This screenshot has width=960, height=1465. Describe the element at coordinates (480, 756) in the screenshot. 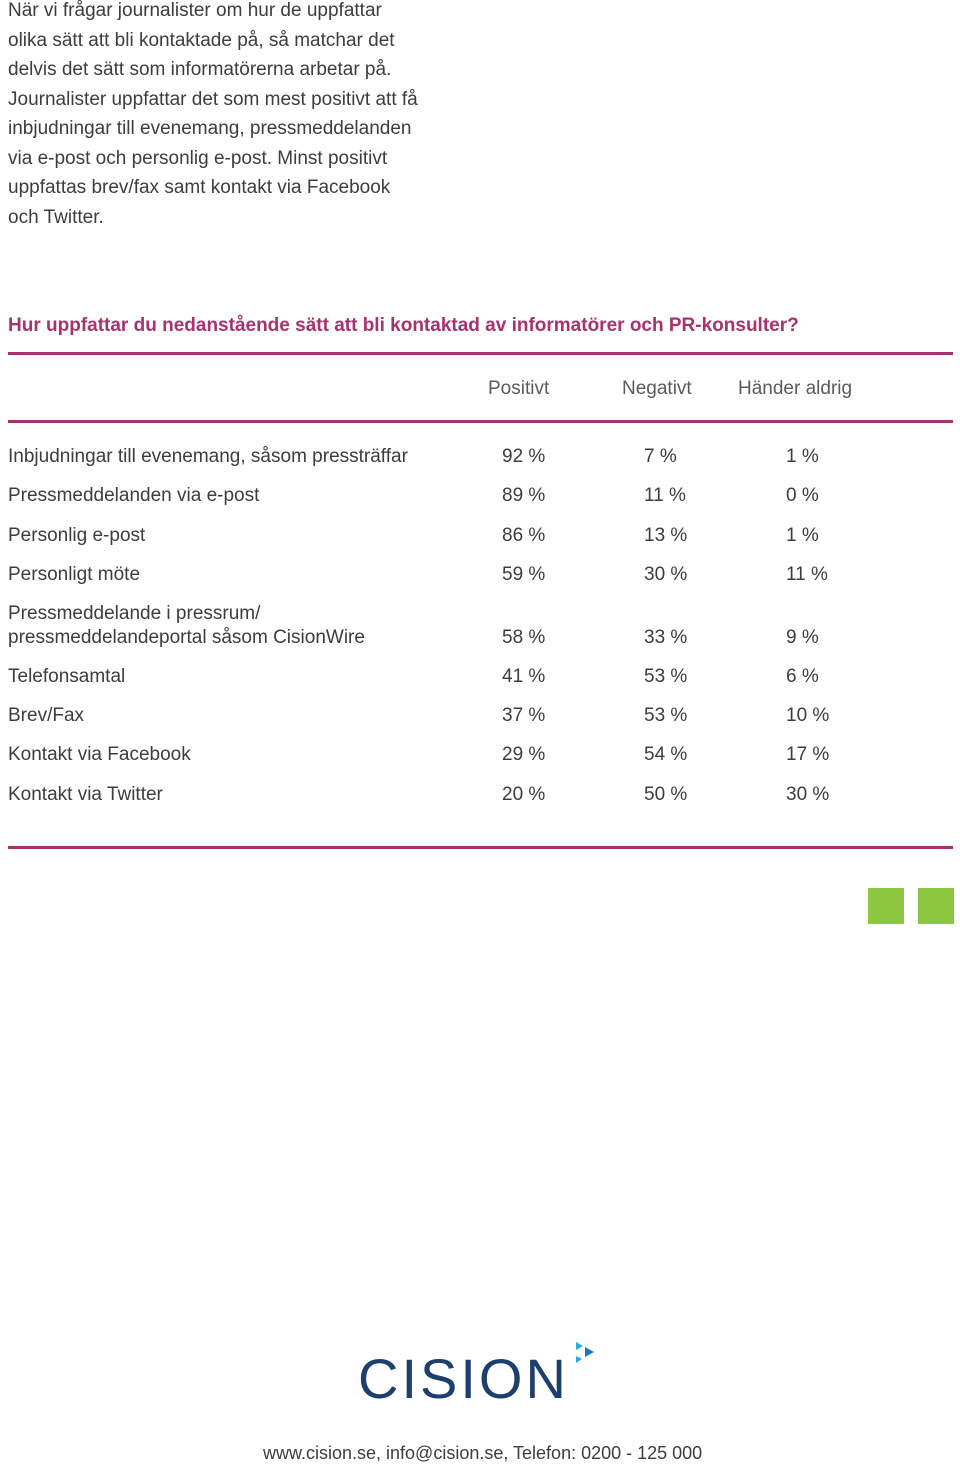

I see `table-row: Kontakt via Facebook 29 % 54 % 17 %` at that location.